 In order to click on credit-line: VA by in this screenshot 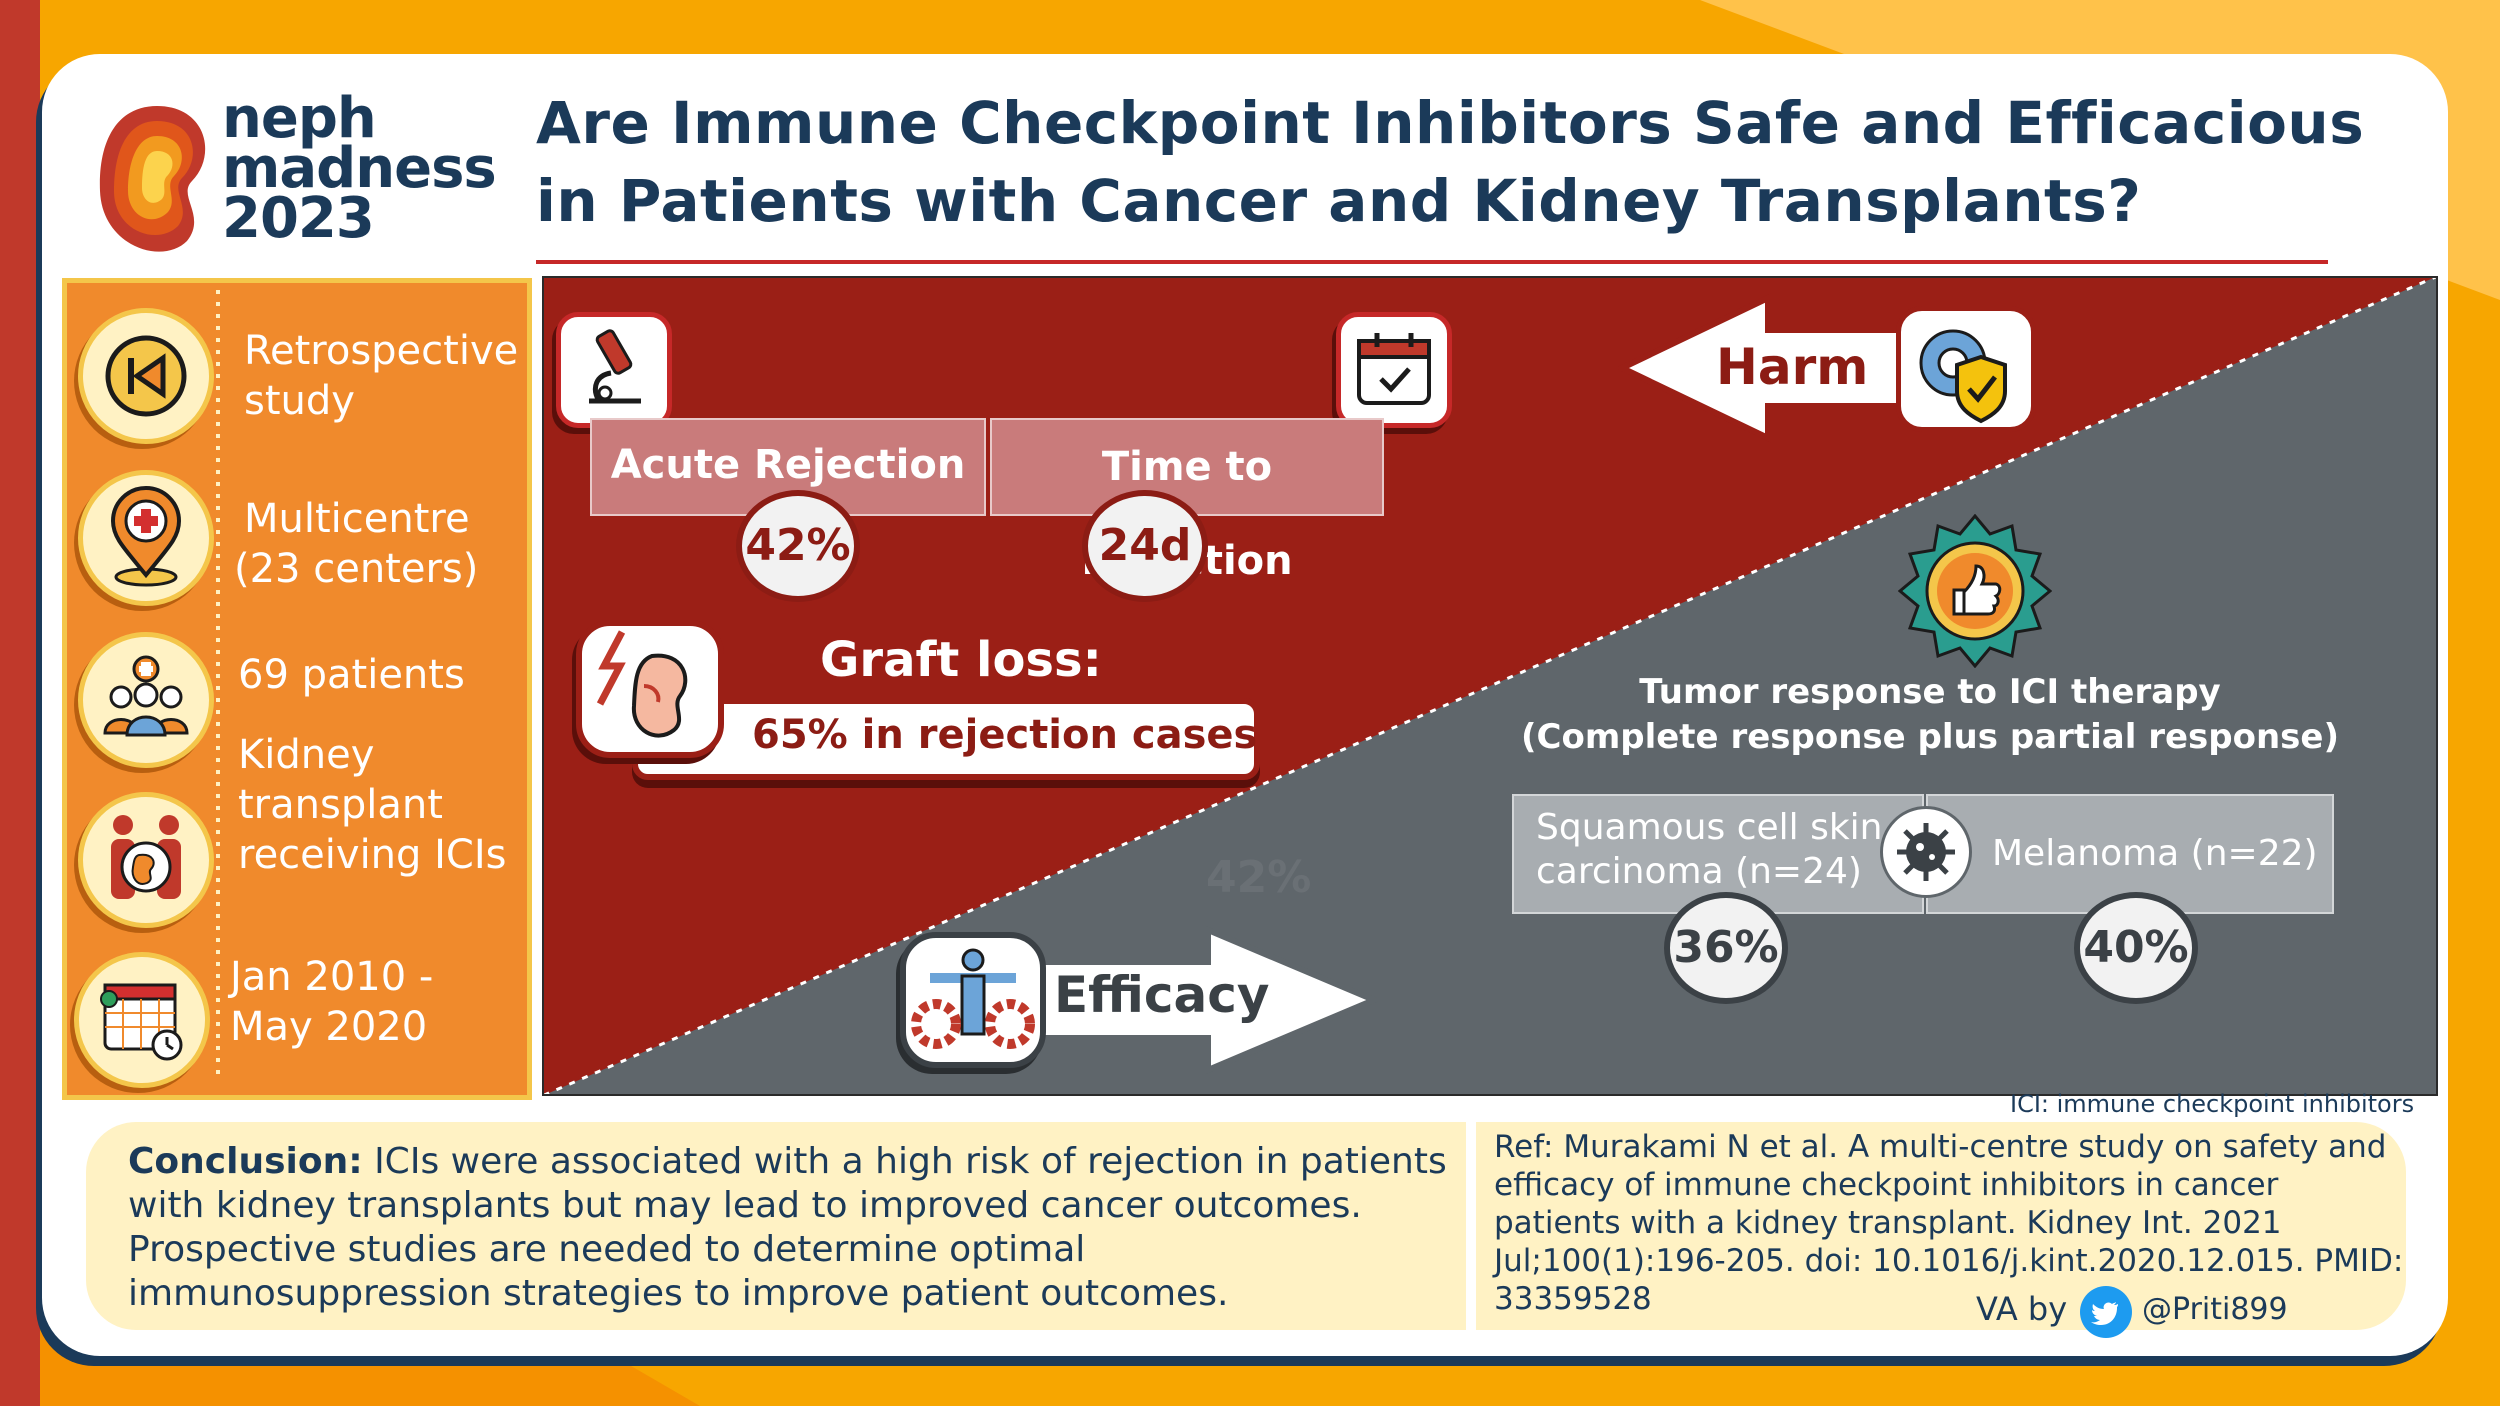, I will do `click(2021, 1309)`.